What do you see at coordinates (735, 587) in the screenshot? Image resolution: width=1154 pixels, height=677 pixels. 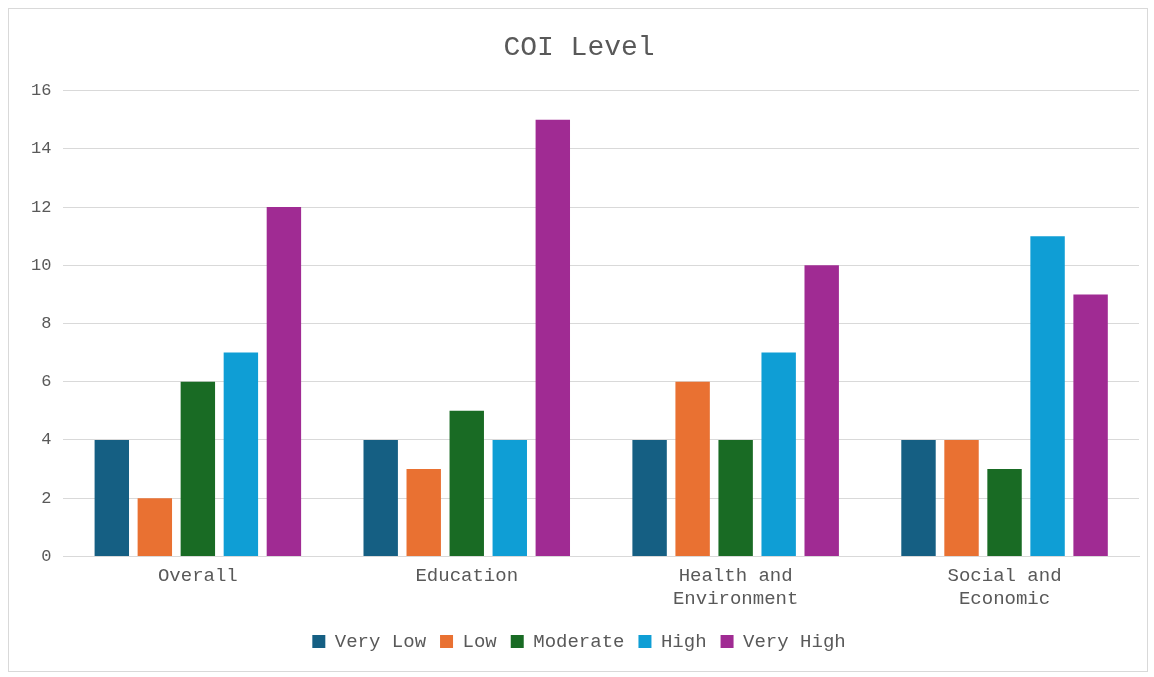 I see `x-tick-label: Health and Environment` at bounding box center [735, 587].